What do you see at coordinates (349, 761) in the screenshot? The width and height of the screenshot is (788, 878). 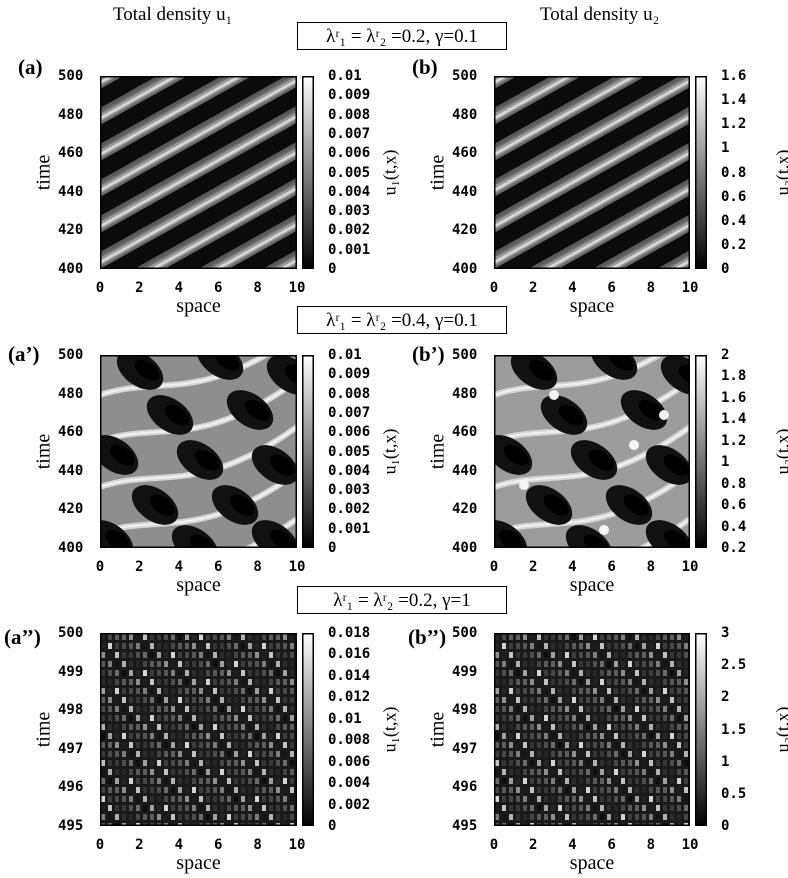 I see `colorbar-tick-label: 0.006` at bounding box center [349, 761].